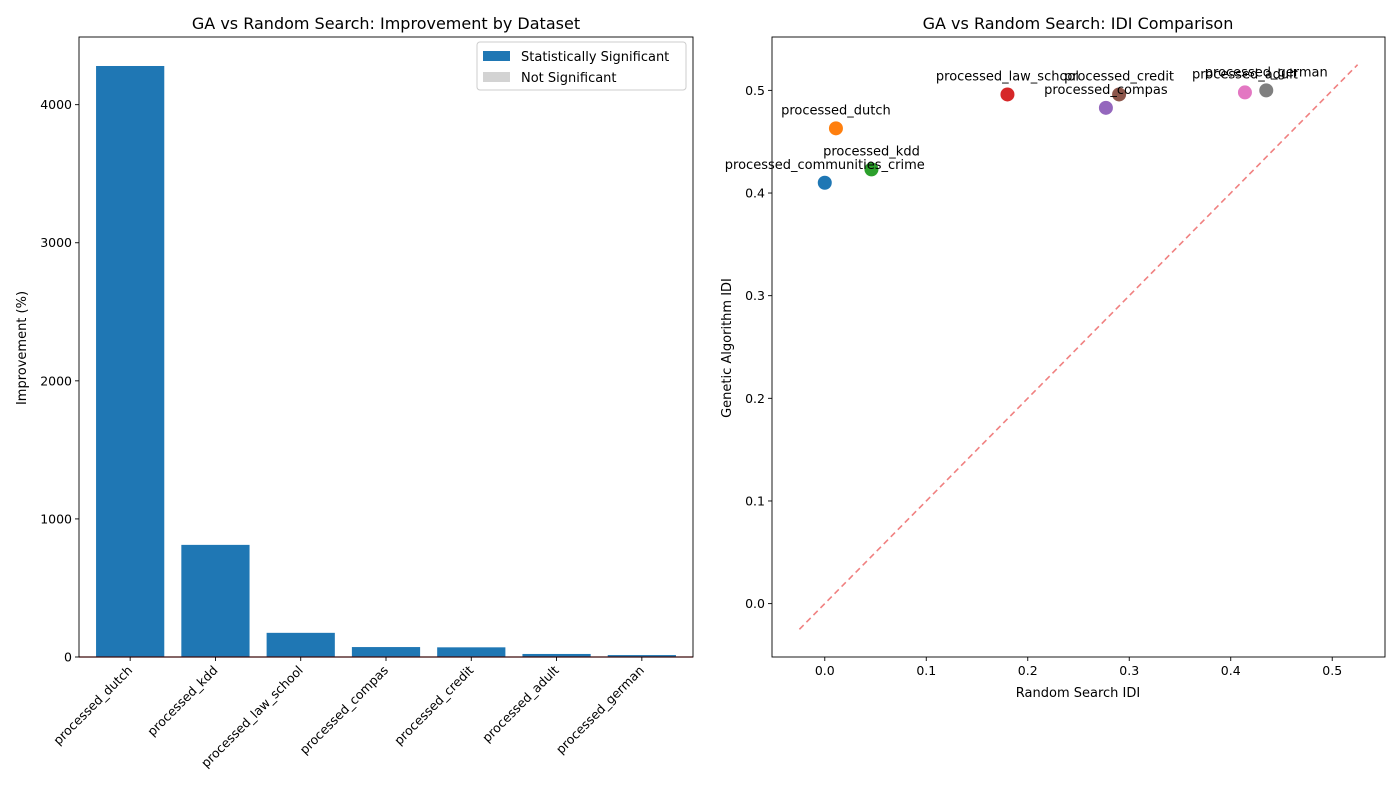 This screenshot has height=800, width=1400. Describe the element at coordinates (1007, 94) in the screenshot. I see `point-processed_law_school` at that location.